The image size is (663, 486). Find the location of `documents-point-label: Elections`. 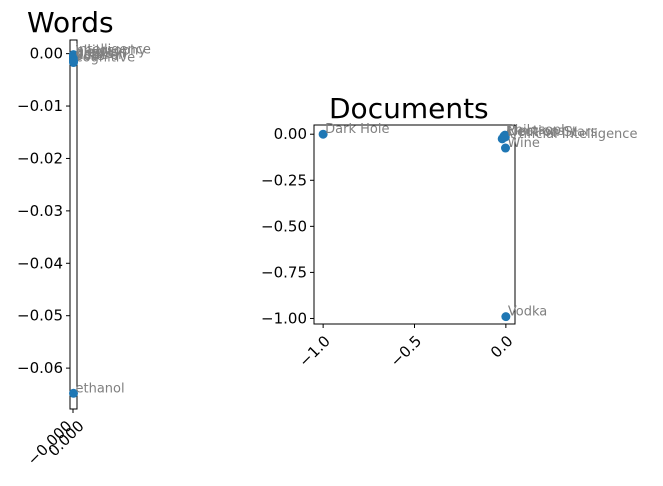

documents-point-label: Elections is located at coordinates (535, 131).